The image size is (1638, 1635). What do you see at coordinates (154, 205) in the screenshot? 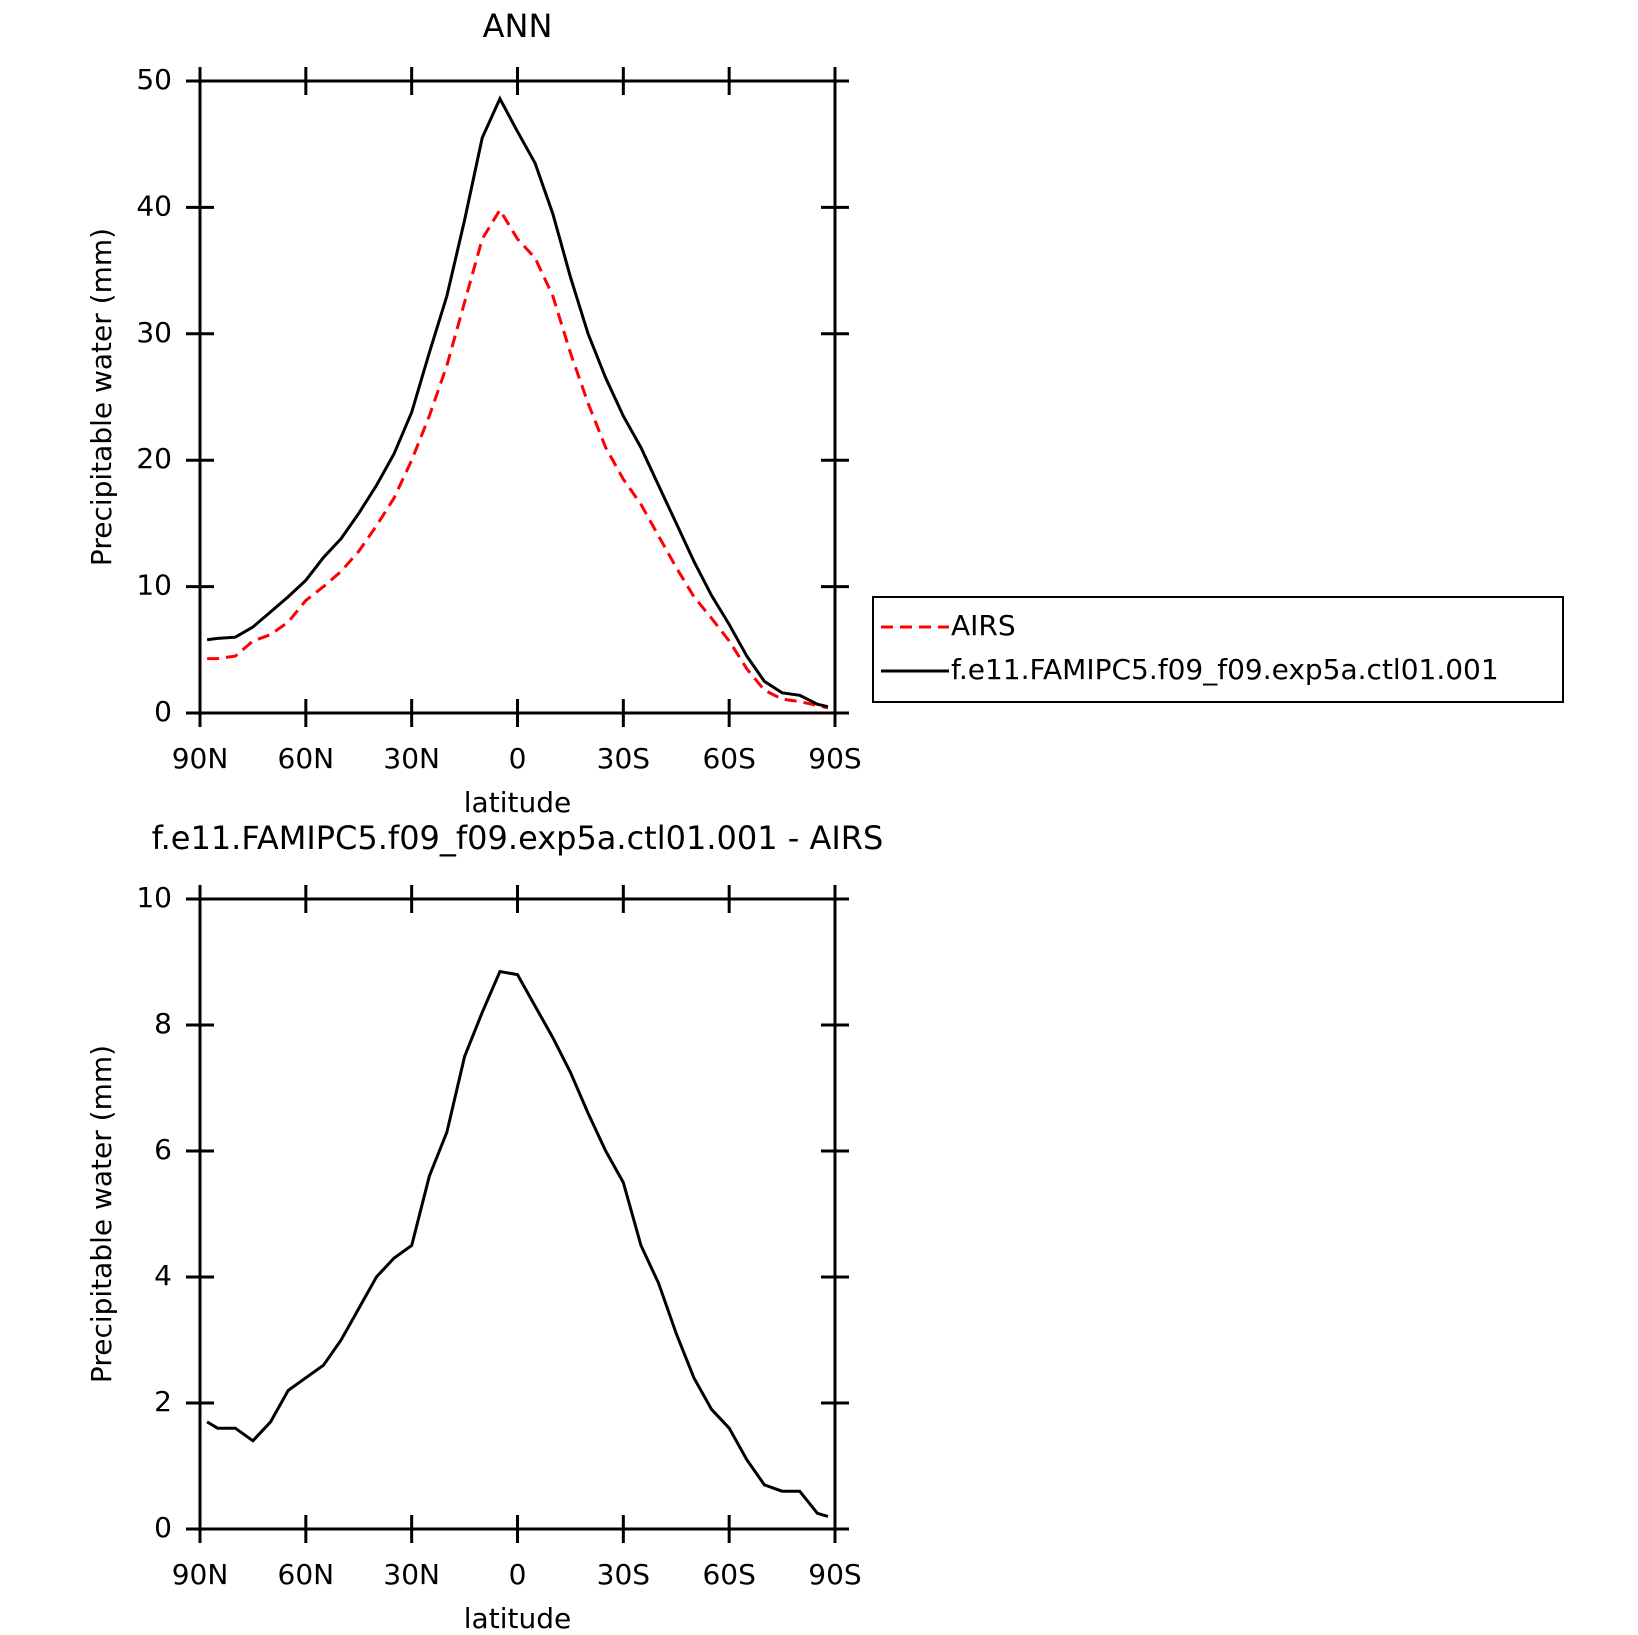
I see `y-tick-label: 40` at bounding box center [154, 205].